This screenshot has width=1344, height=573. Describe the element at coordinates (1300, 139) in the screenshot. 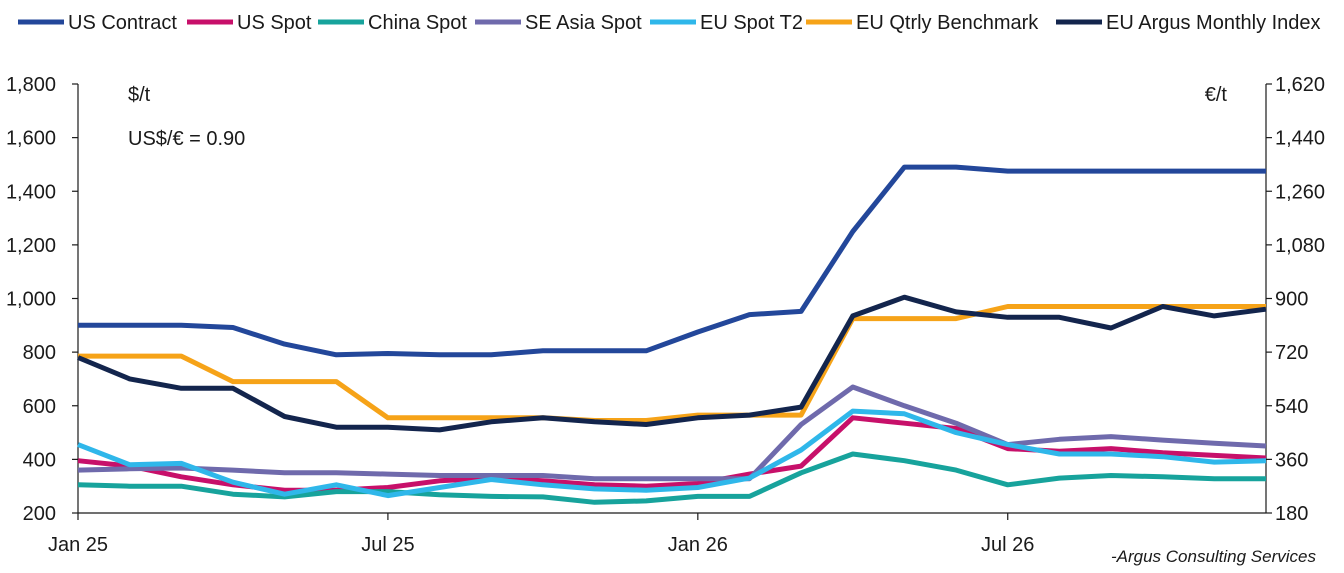

I see `right-y-tick-label: 1,440` at that location.